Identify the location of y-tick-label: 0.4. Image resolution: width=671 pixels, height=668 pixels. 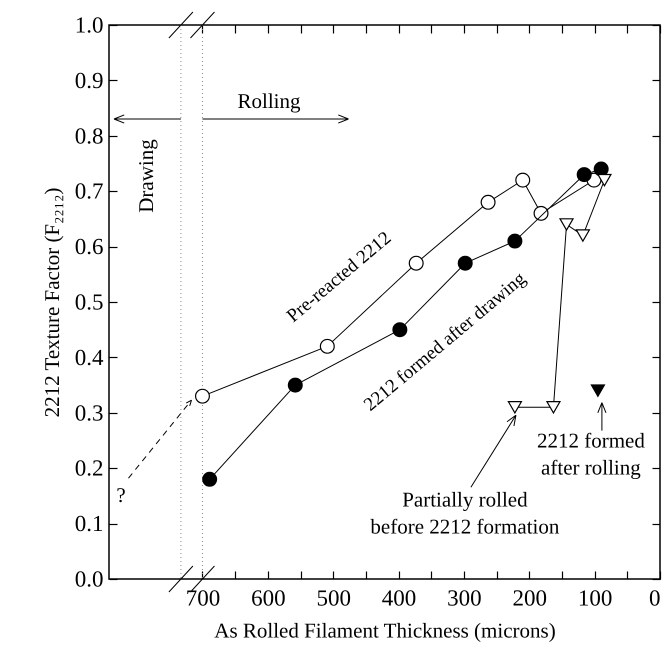
(89, 357).